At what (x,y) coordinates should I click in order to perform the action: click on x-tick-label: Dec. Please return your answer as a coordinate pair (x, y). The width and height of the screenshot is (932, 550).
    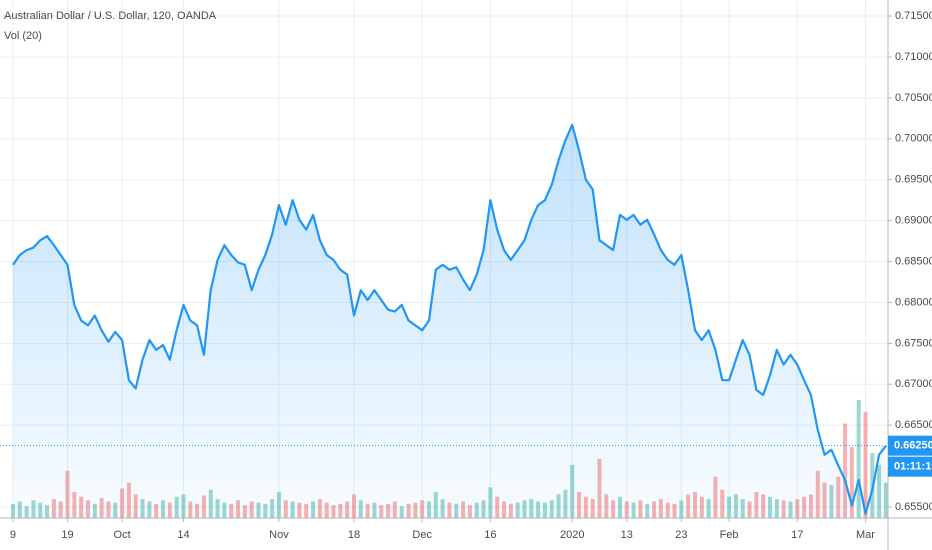
    Looking at the image, I should click on (422, 535).